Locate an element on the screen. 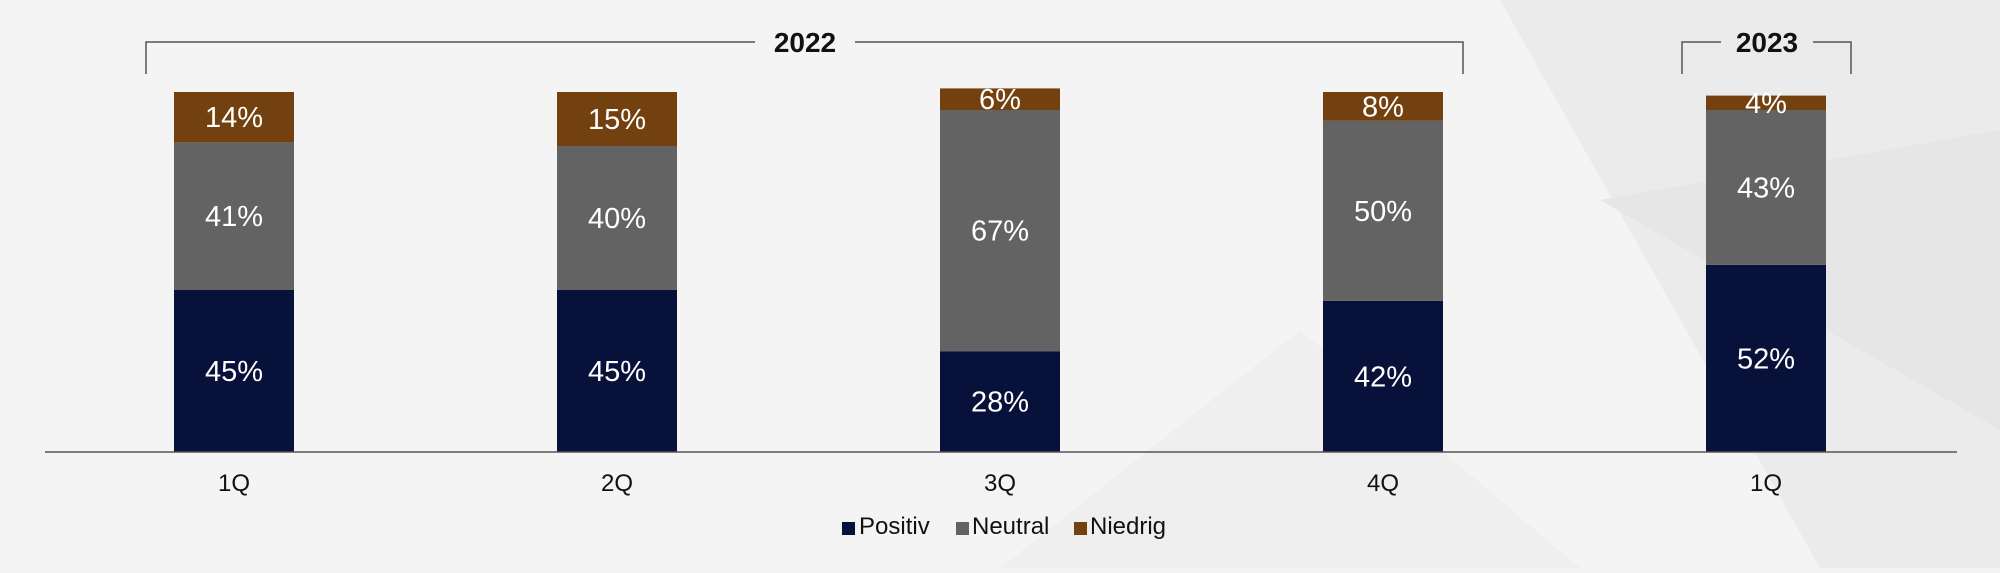  x-axis: 1Q 2Q 3Q 4Q 1Q is located at coordinates (1001, 474).